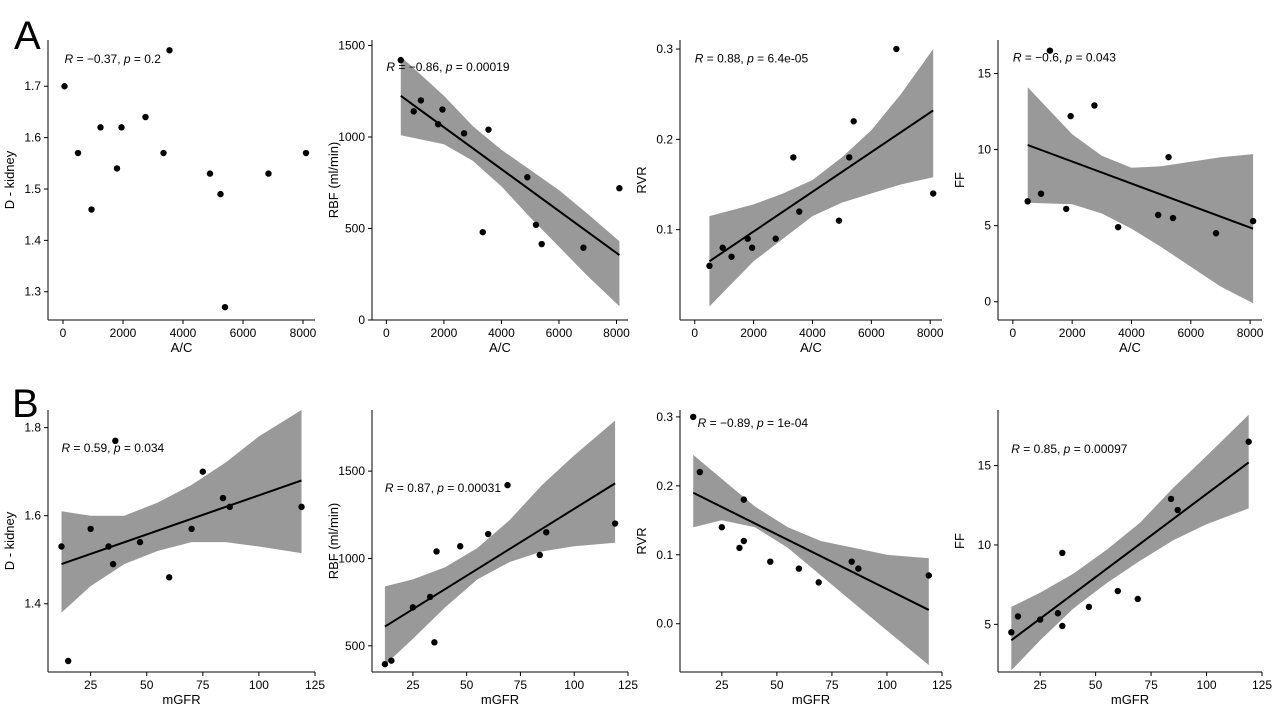 The image size is (1280, 720). I want to click on annotation-part: = 0.034, so click(143, 448).